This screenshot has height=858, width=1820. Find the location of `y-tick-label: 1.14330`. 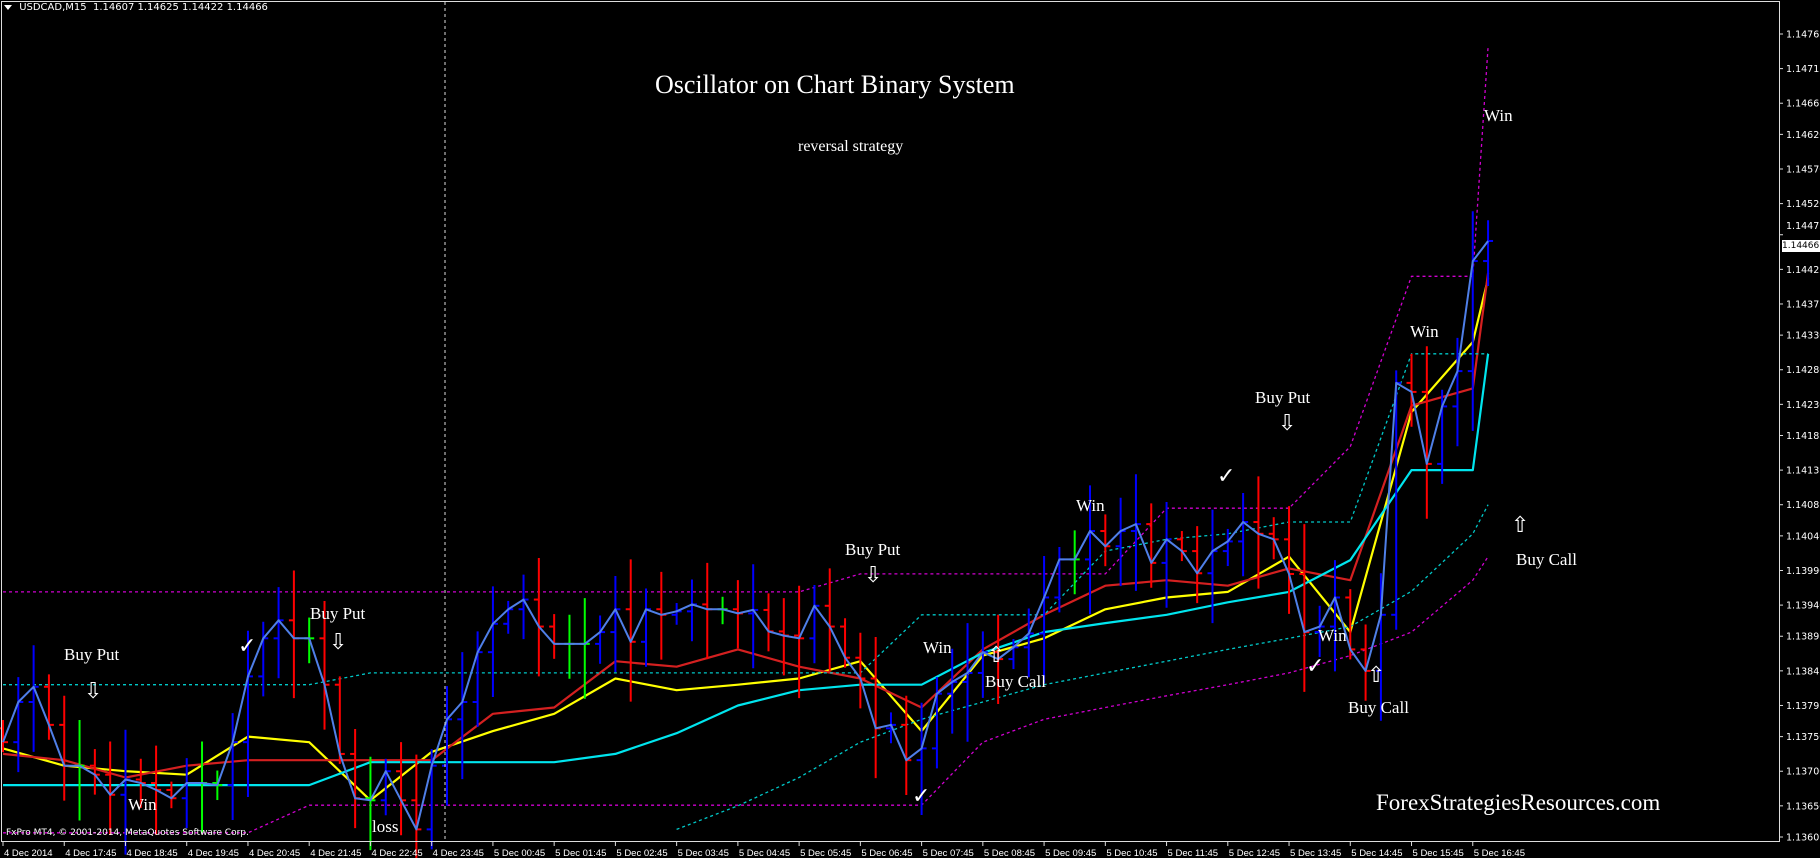

y-tick-label: 1.14330 is located at coordinates (1803, 336).